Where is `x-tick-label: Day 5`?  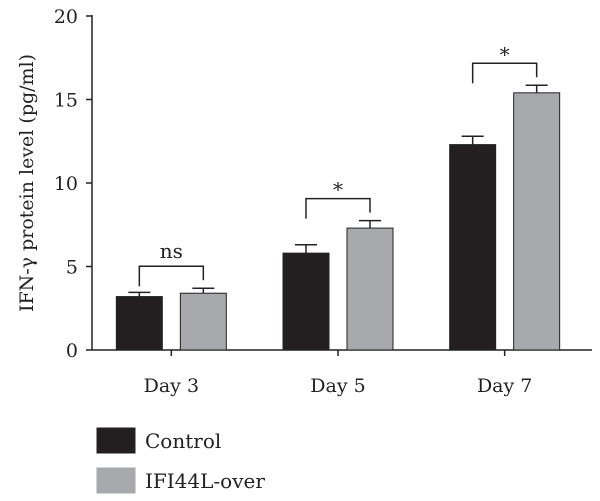
x-tick-label: Day 5 is located at coordinates (337, 386).